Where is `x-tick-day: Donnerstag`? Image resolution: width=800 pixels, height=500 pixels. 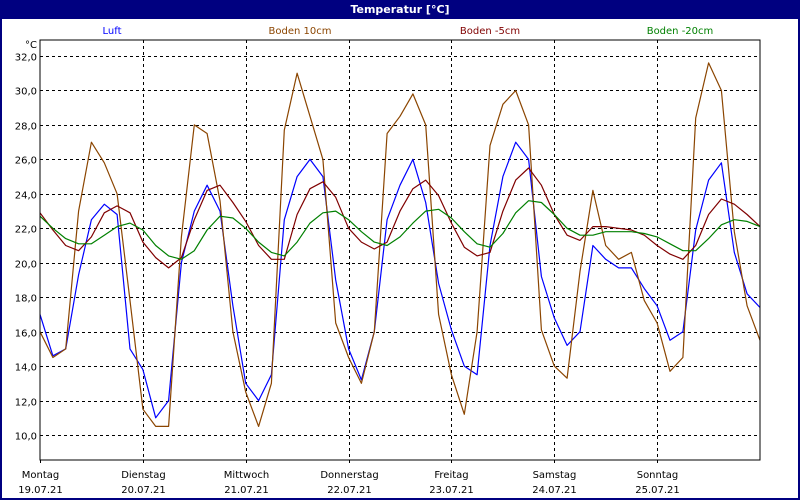 x-tick-day: Donnerstag is located at coordinates (349, 475).